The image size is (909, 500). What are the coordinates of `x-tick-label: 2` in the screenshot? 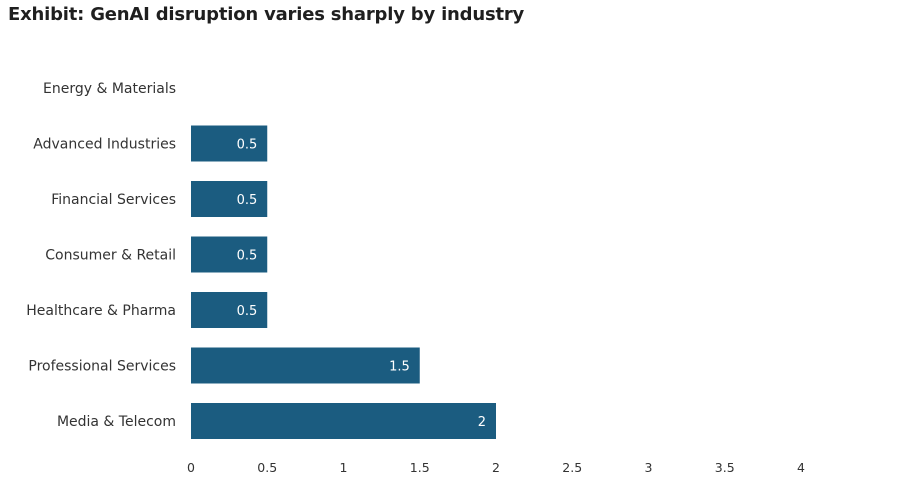 It's located at (496, 467).